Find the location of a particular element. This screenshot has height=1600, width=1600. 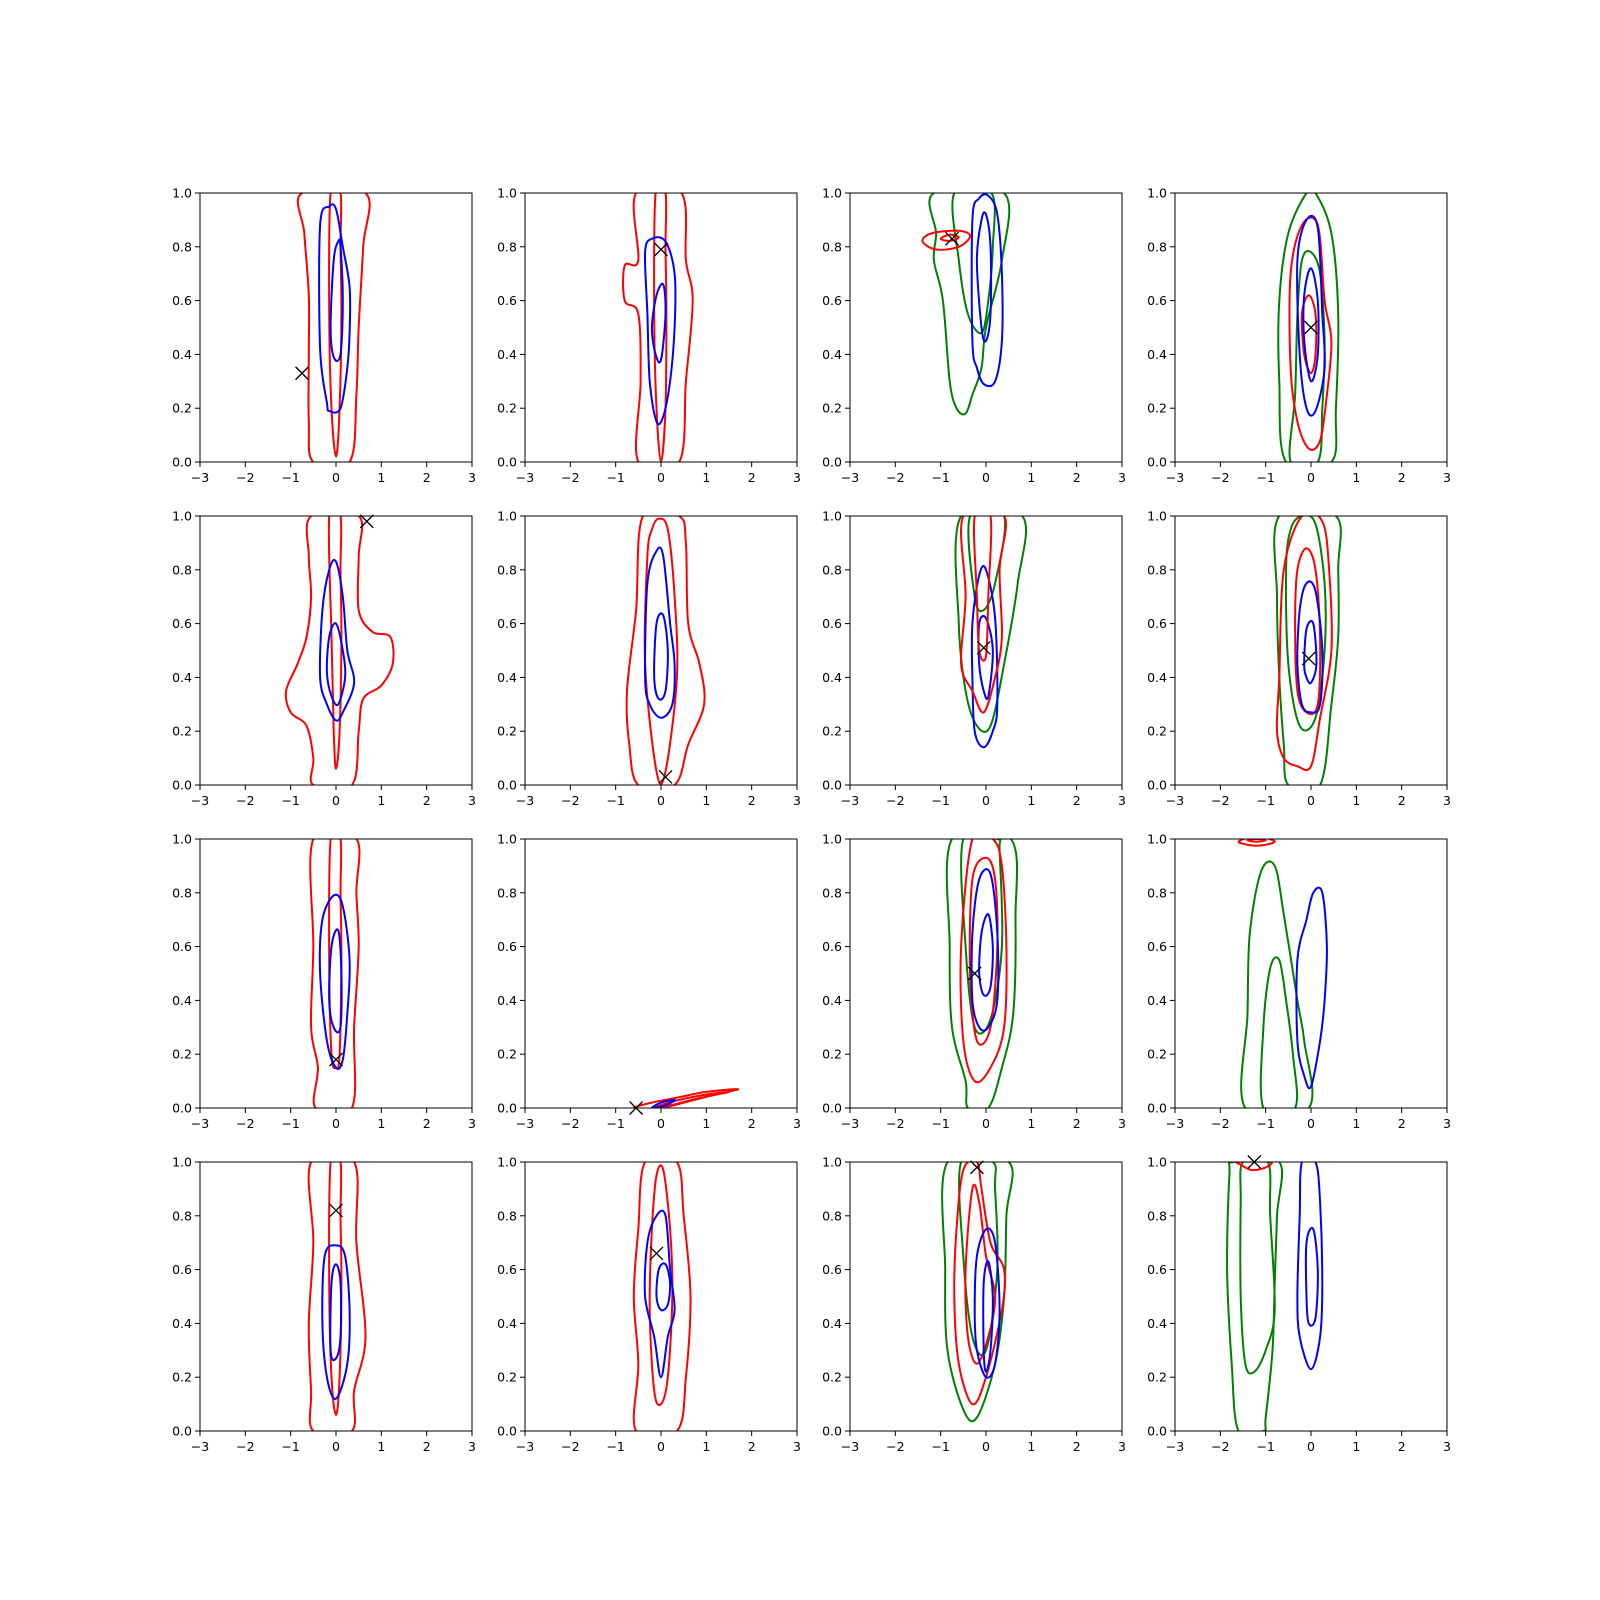

subplot-r2c1: −3 −2 −1 0 1 2 3 0.0 0.2 0.4 0.6 0.8 1.0 is located at coordinates (324, 659).